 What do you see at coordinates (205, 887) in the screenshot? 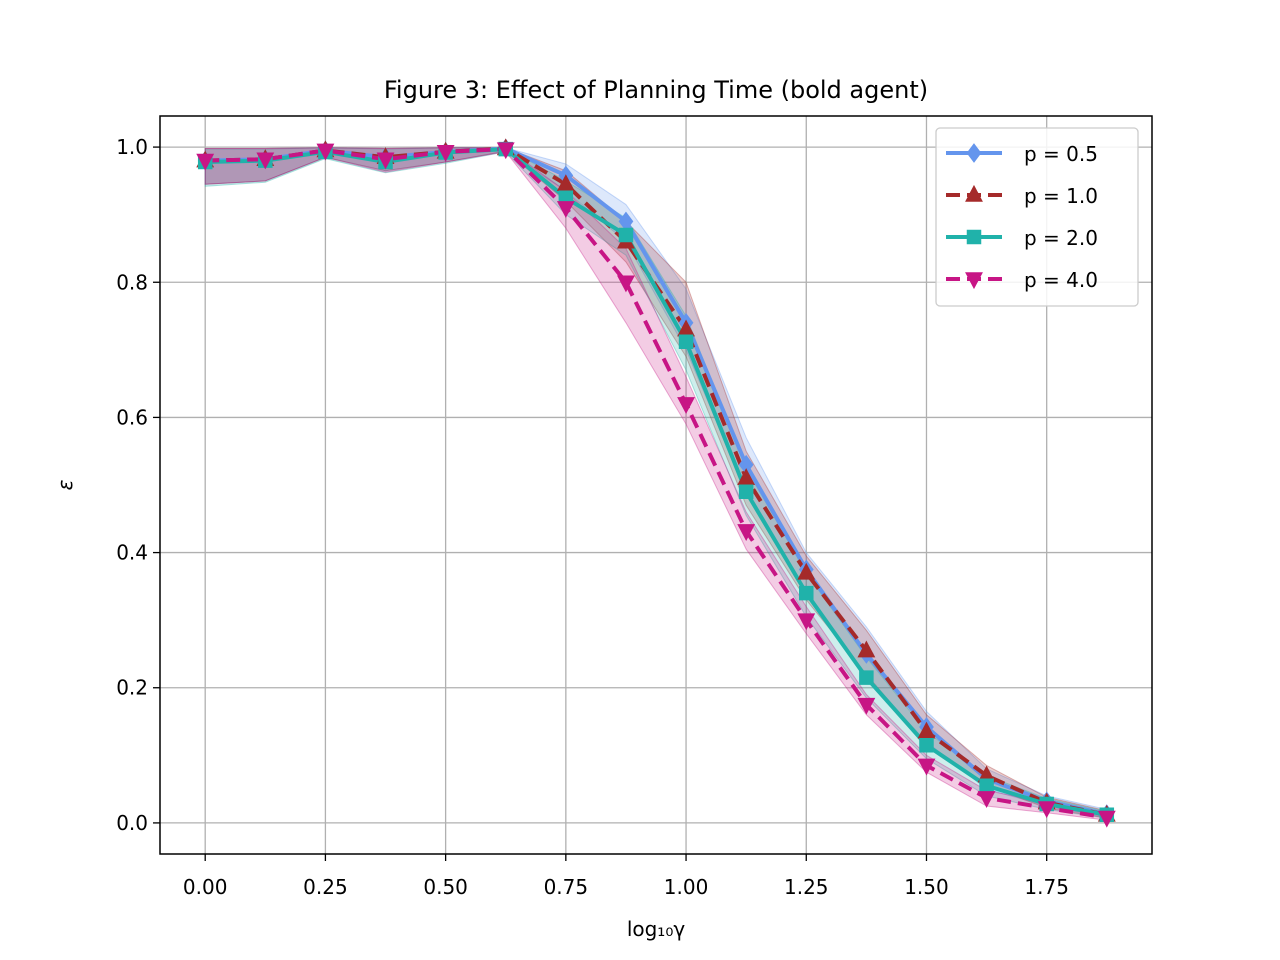
I see `x-tick-label: 0.00` at bounding box center [205, 887].